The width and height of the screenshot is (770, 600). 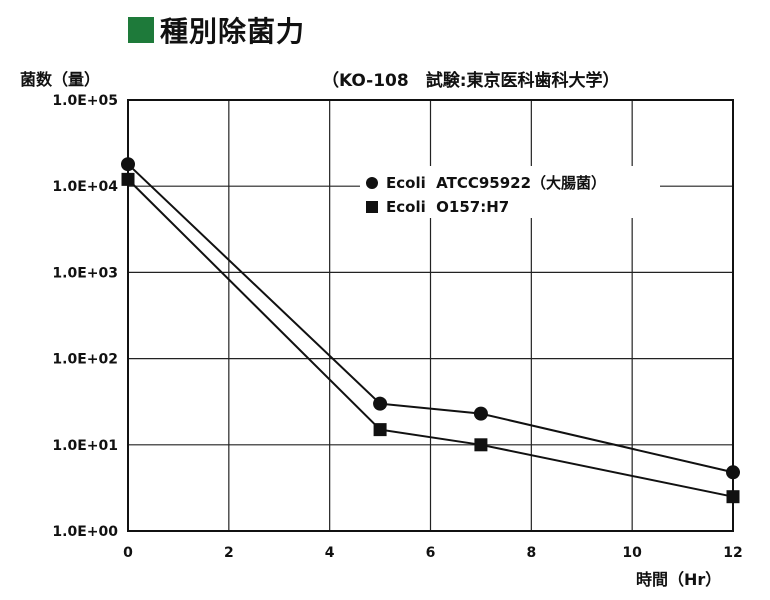 I want to click on y-tick-label: 1.0E+01, so click(x=85, y=446).